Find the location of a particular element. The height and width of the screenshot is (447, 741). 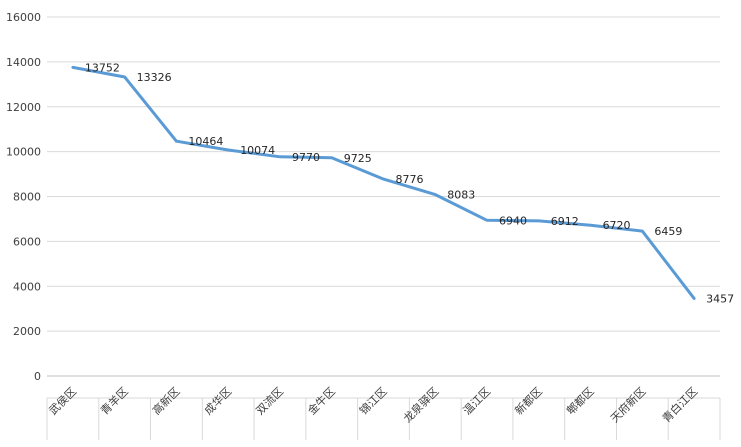

data-label-7: 8083 is located at coordinates (461, 195).